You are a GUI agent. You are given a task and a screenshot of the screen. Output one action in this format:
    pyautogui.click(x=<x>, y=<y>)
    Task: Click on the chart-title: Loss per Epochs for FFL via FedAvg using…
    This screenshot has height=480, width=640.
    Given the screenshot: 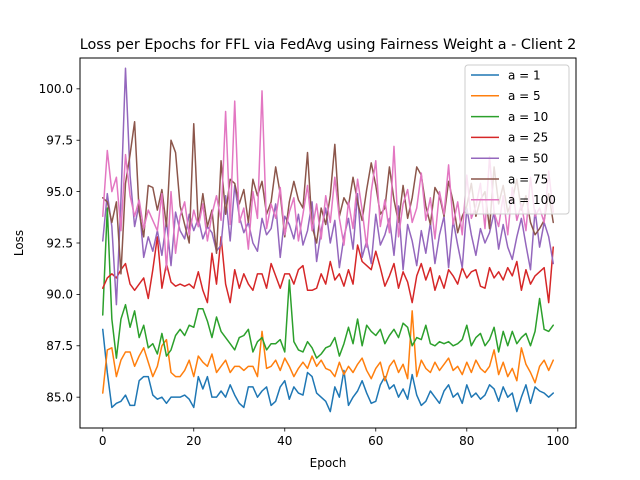 What is the action you would take?
    pyautogui.click(x=328, y=45)
    